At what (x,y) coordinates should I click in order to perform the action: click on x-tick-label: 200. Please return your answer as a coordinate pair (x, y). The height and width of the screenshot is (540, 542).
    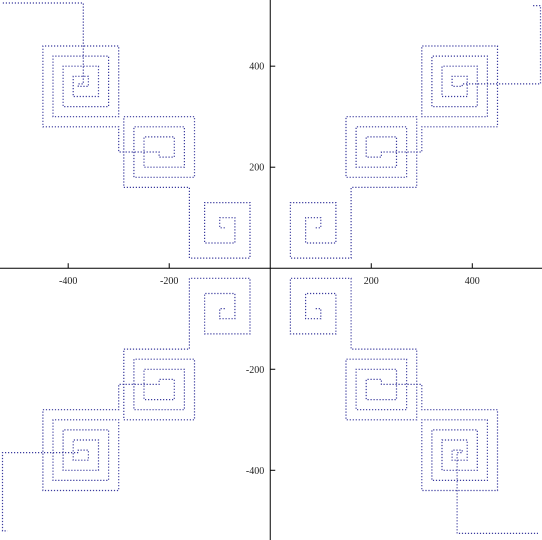
    Looking at the image, I should click on (371, 281).